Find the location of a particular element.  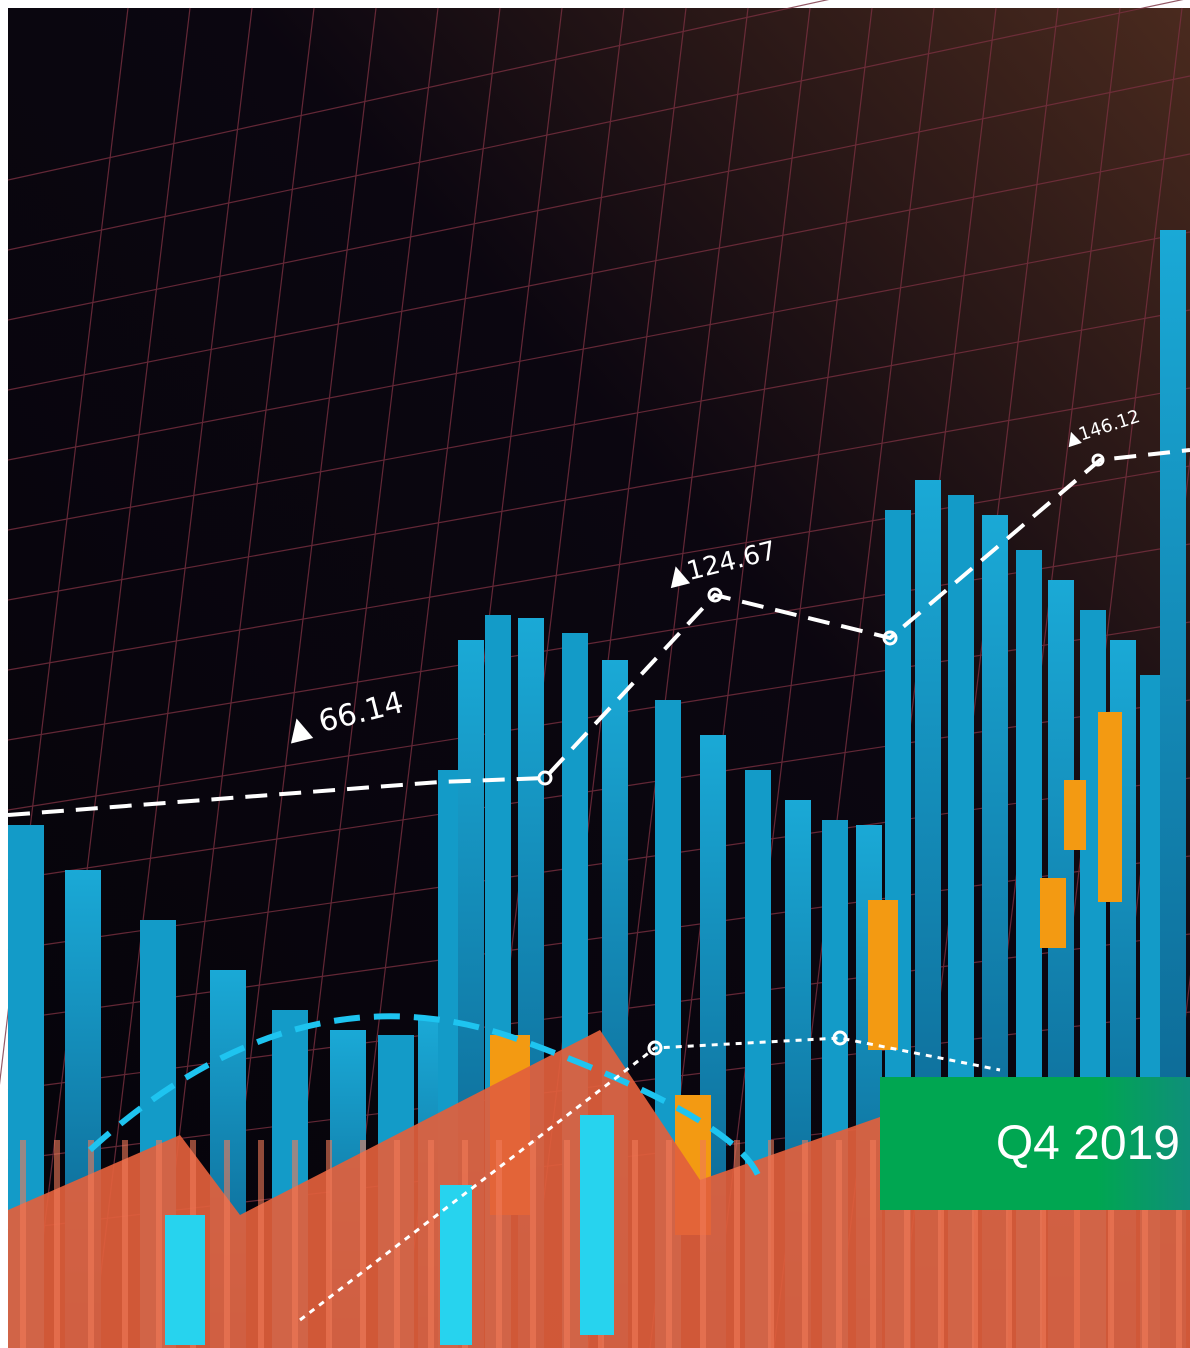

curve is located at coordinates (425, 1097).